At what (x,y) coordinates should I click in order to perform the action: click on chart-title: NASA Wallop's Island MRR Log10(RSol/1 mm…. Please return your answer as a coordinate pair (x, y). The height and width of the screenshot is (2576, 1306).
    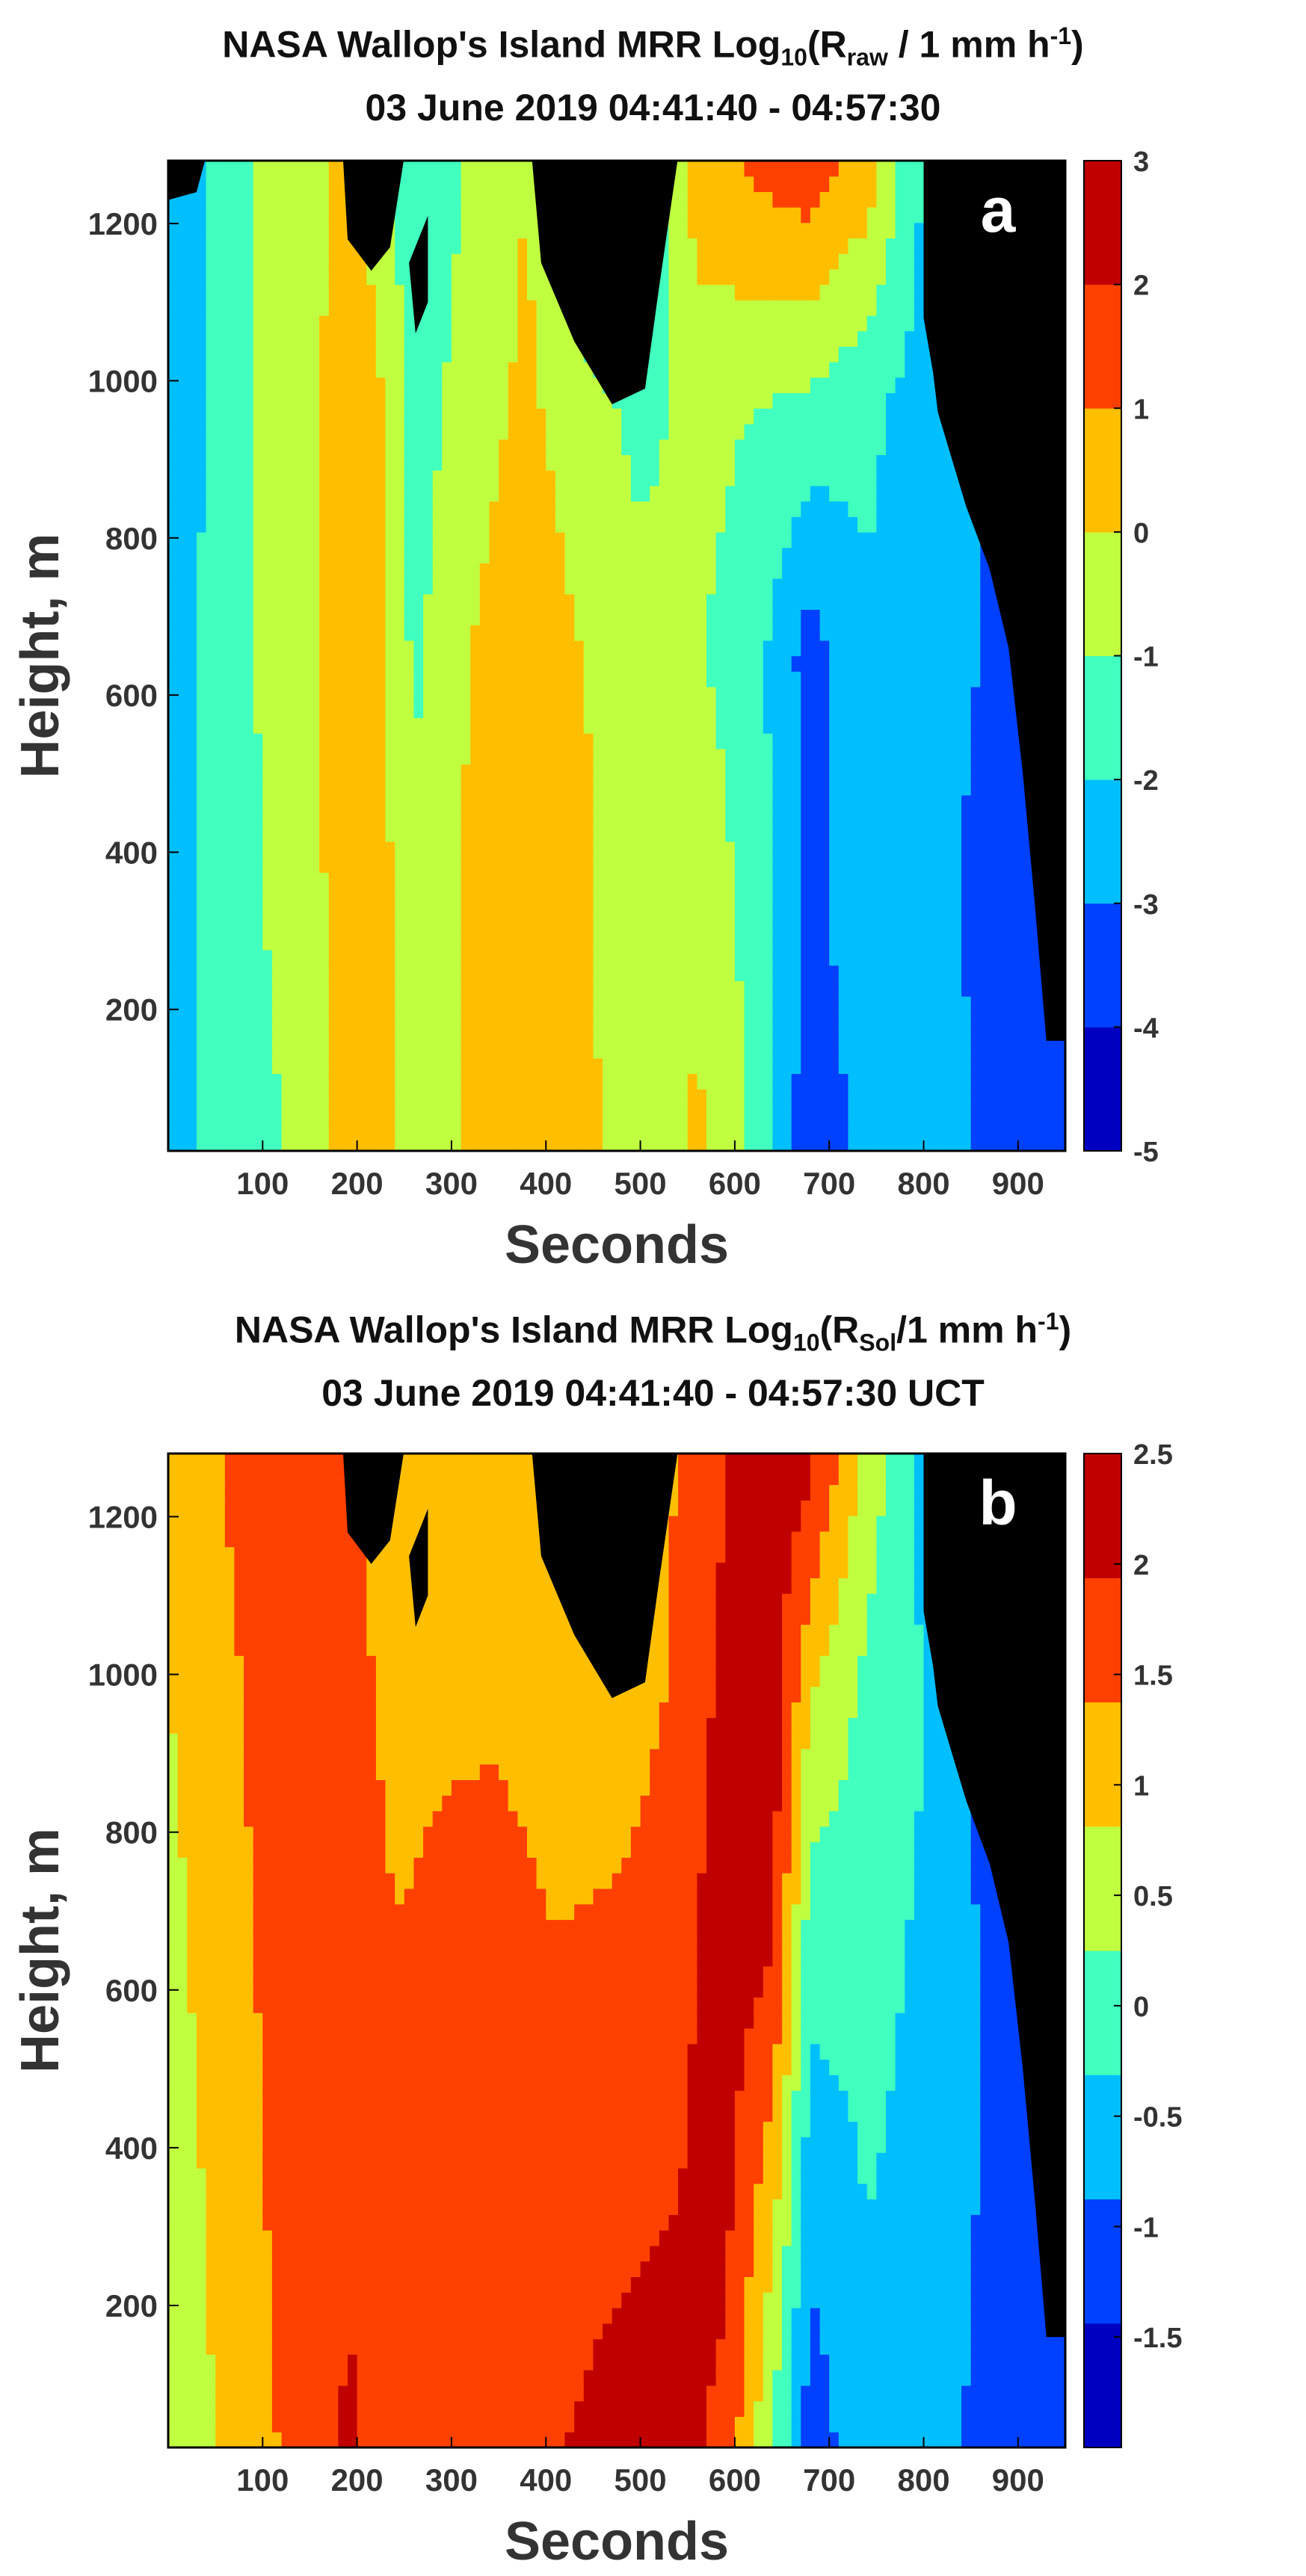
    Looking at the image, I should click on (653, 1333).